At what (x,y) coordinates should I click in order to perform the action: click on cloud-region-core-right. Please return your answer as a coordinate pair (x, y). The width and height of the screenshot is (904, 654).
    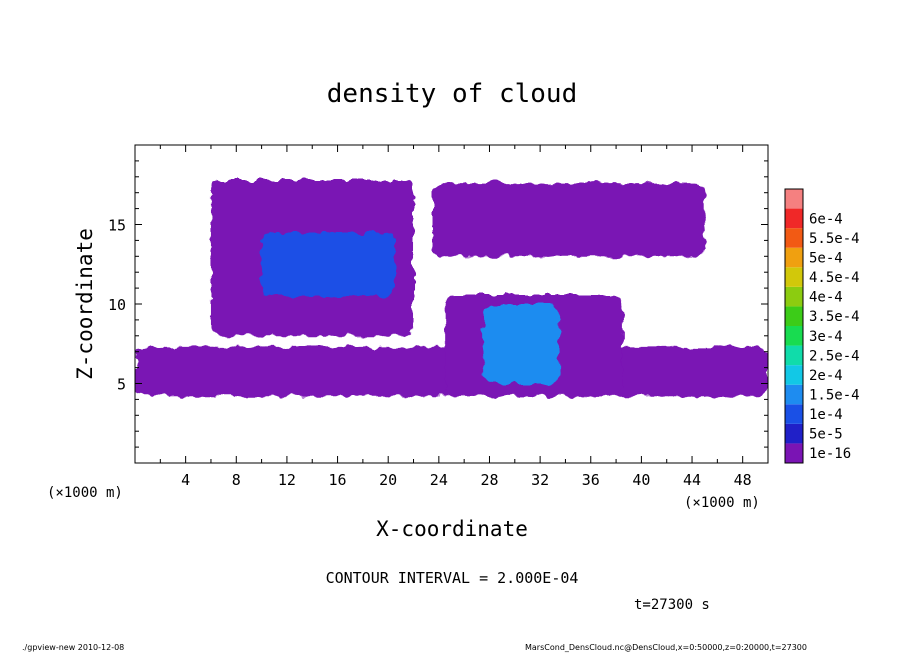
    Looking at the image, I should click on (521, 344).